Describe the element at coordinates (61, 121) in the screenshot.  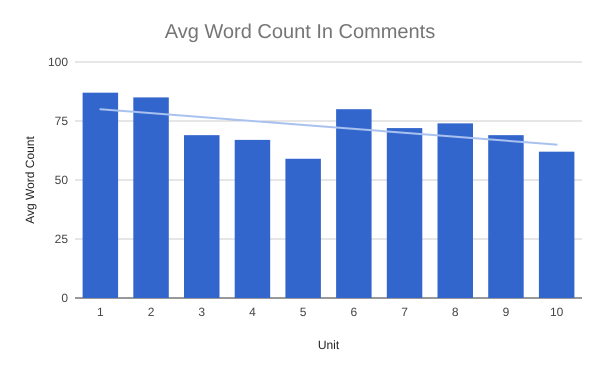
I see `y-tick-label: 75` at that location.